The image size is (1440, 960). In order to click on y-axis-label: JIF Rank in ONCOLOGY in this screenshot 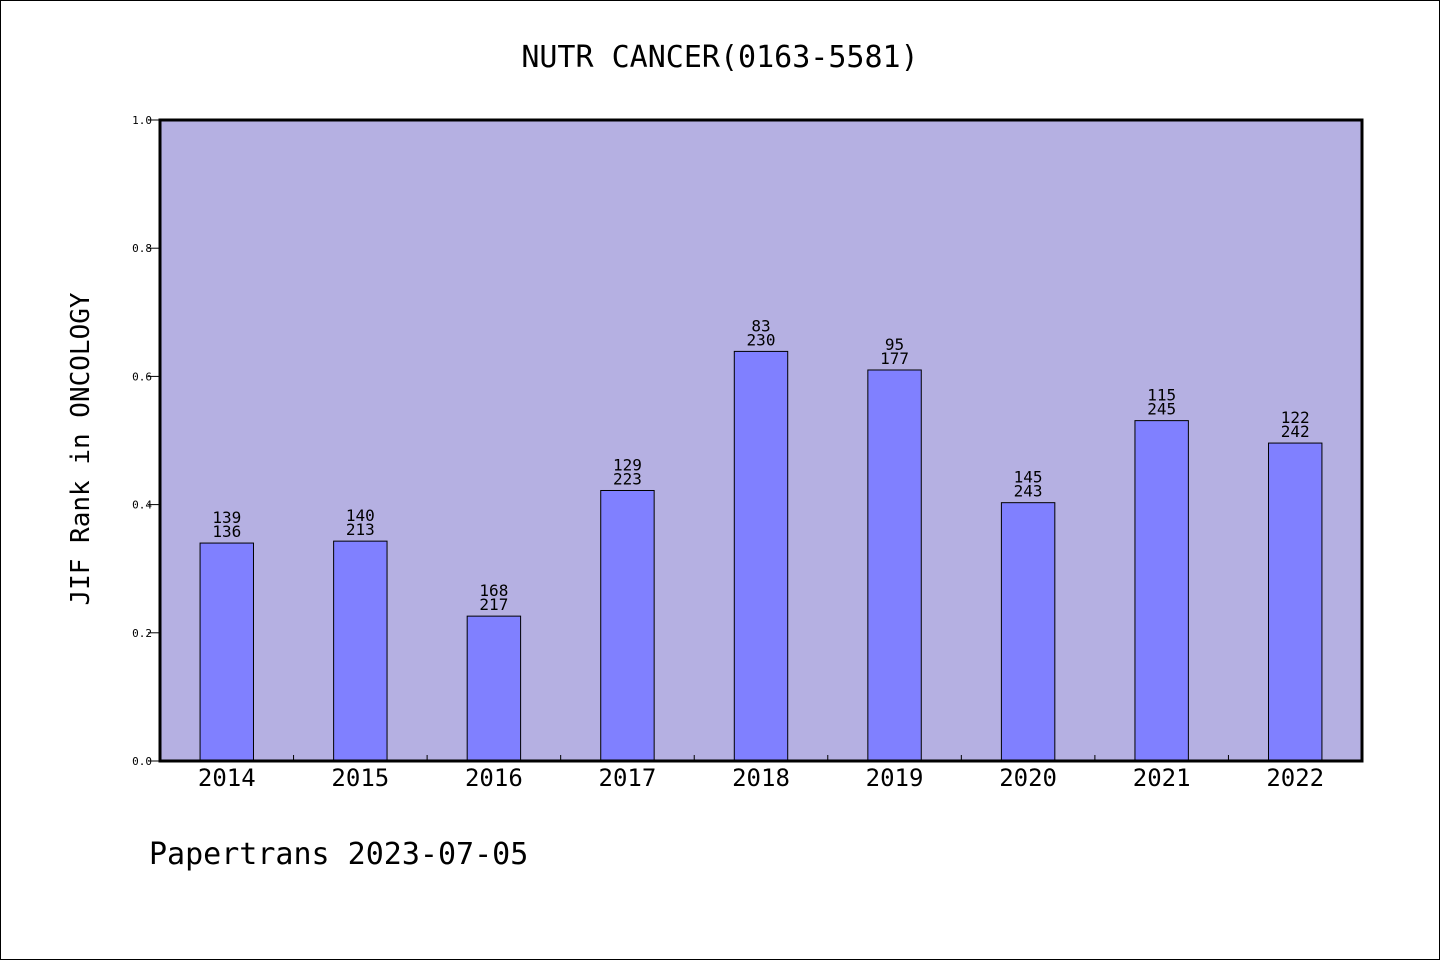, I will do `click(81, 448)`.